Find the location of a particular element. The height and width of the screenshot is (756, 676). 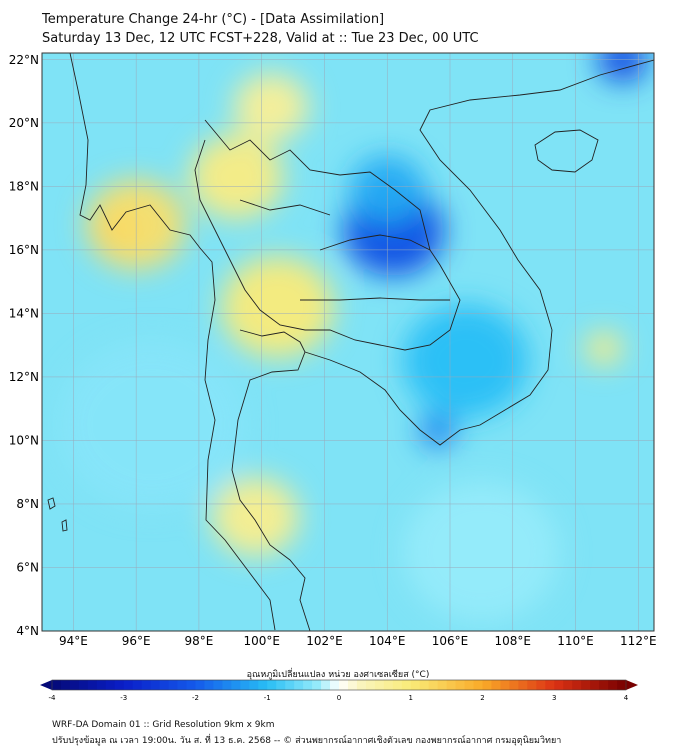

colorbar-tick-label: -1 is located at coordinates (267, 698).